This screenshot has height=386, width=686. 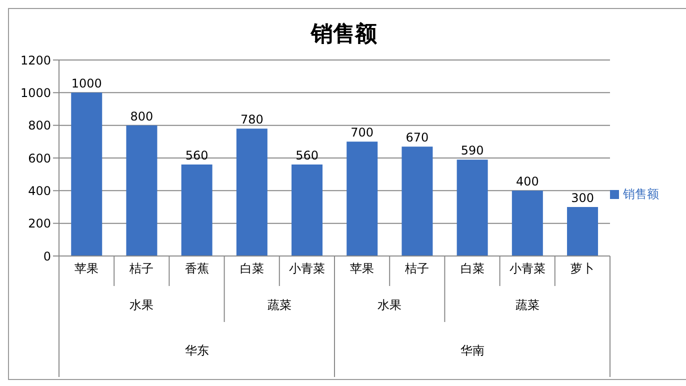 I want to click on y-tick-label: 1200, so click(x=35, y=60).